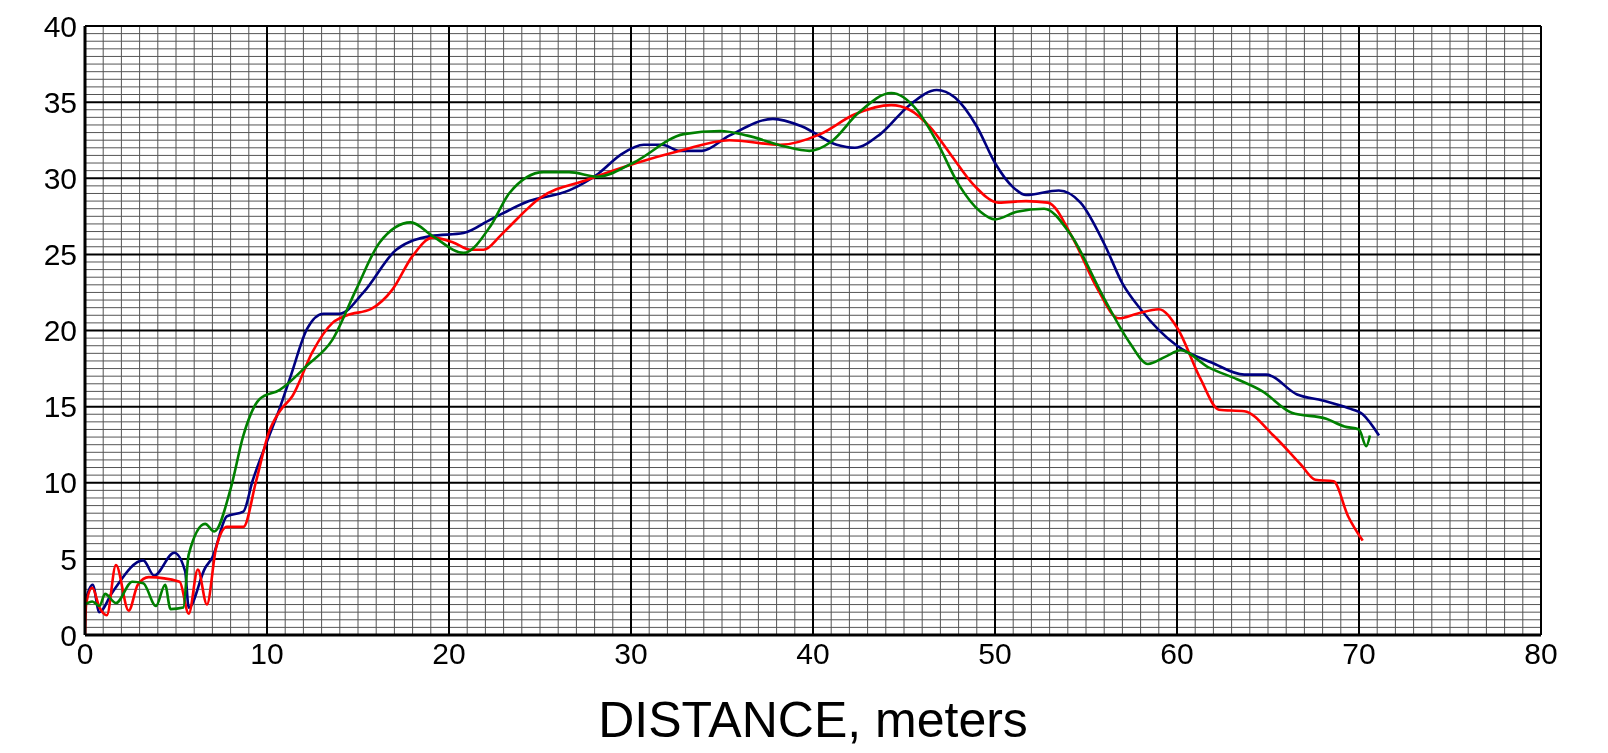  I want to click on x-tick-label: 50, so click(995, 654).